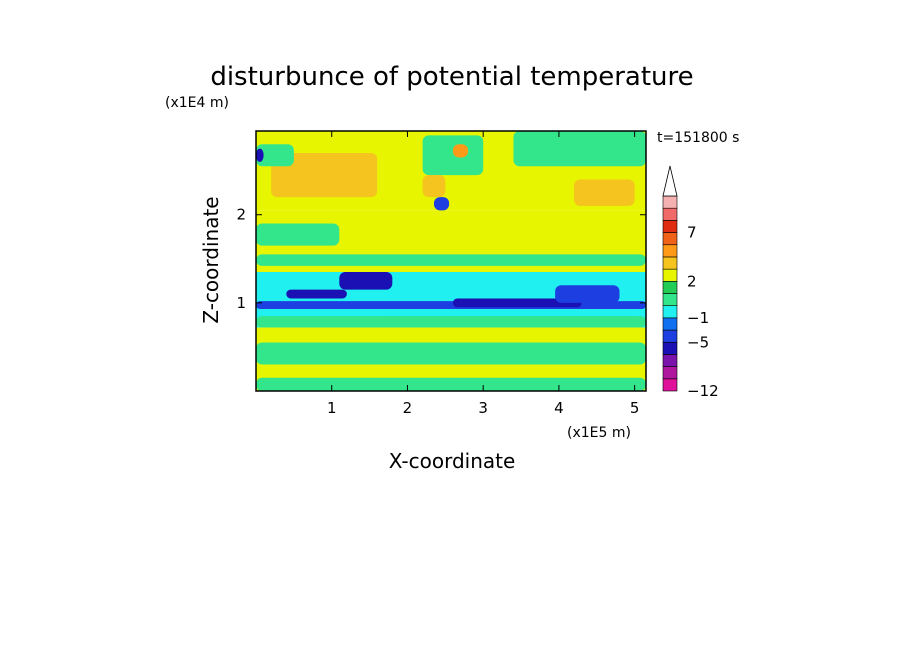 The width and height of the screenshot is (904, 654). Describe the element at coordinates (703, 391) in the screenshot. I see `colorbar-label-4: −12` at that location.